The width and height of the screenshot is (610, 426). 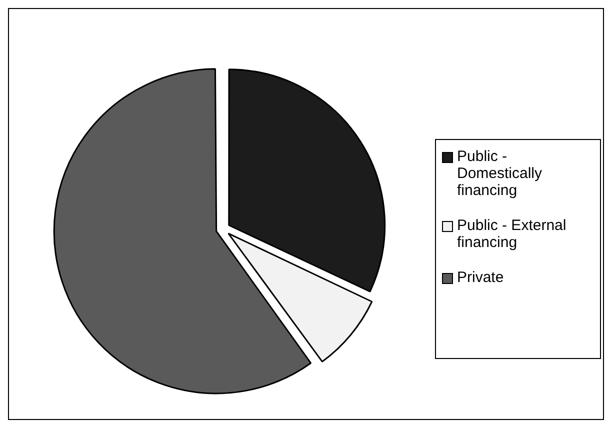 I want to click on legend-label: Public - Domestically financing, so click(x=500, y=173).